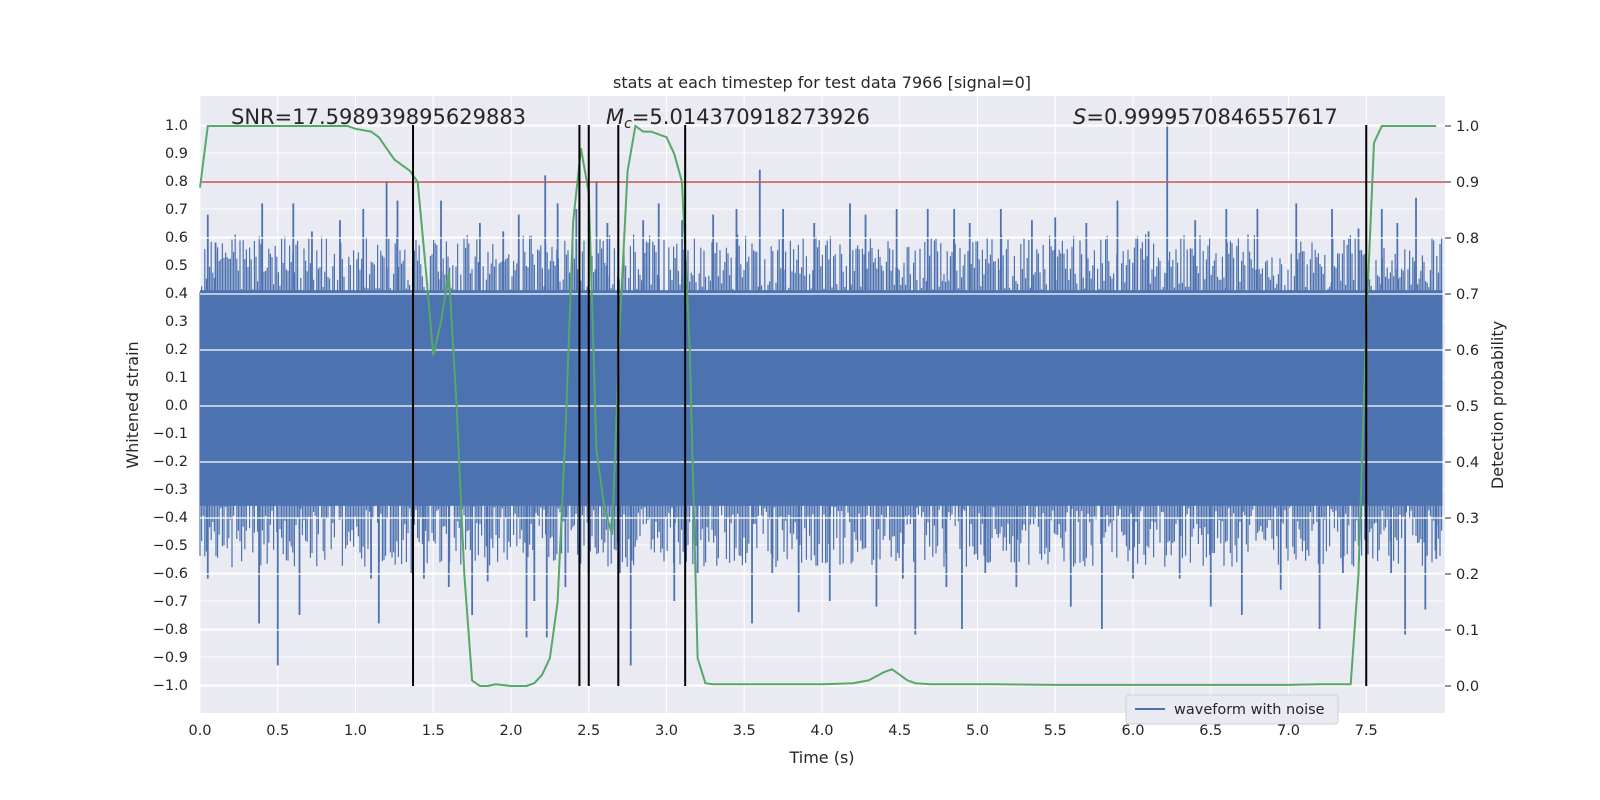 This screenshot has width=1600, height=800. Describe the element at coordinates (176, 182) in the screenshot. I see `y-tick-label: 0.8` at that location.